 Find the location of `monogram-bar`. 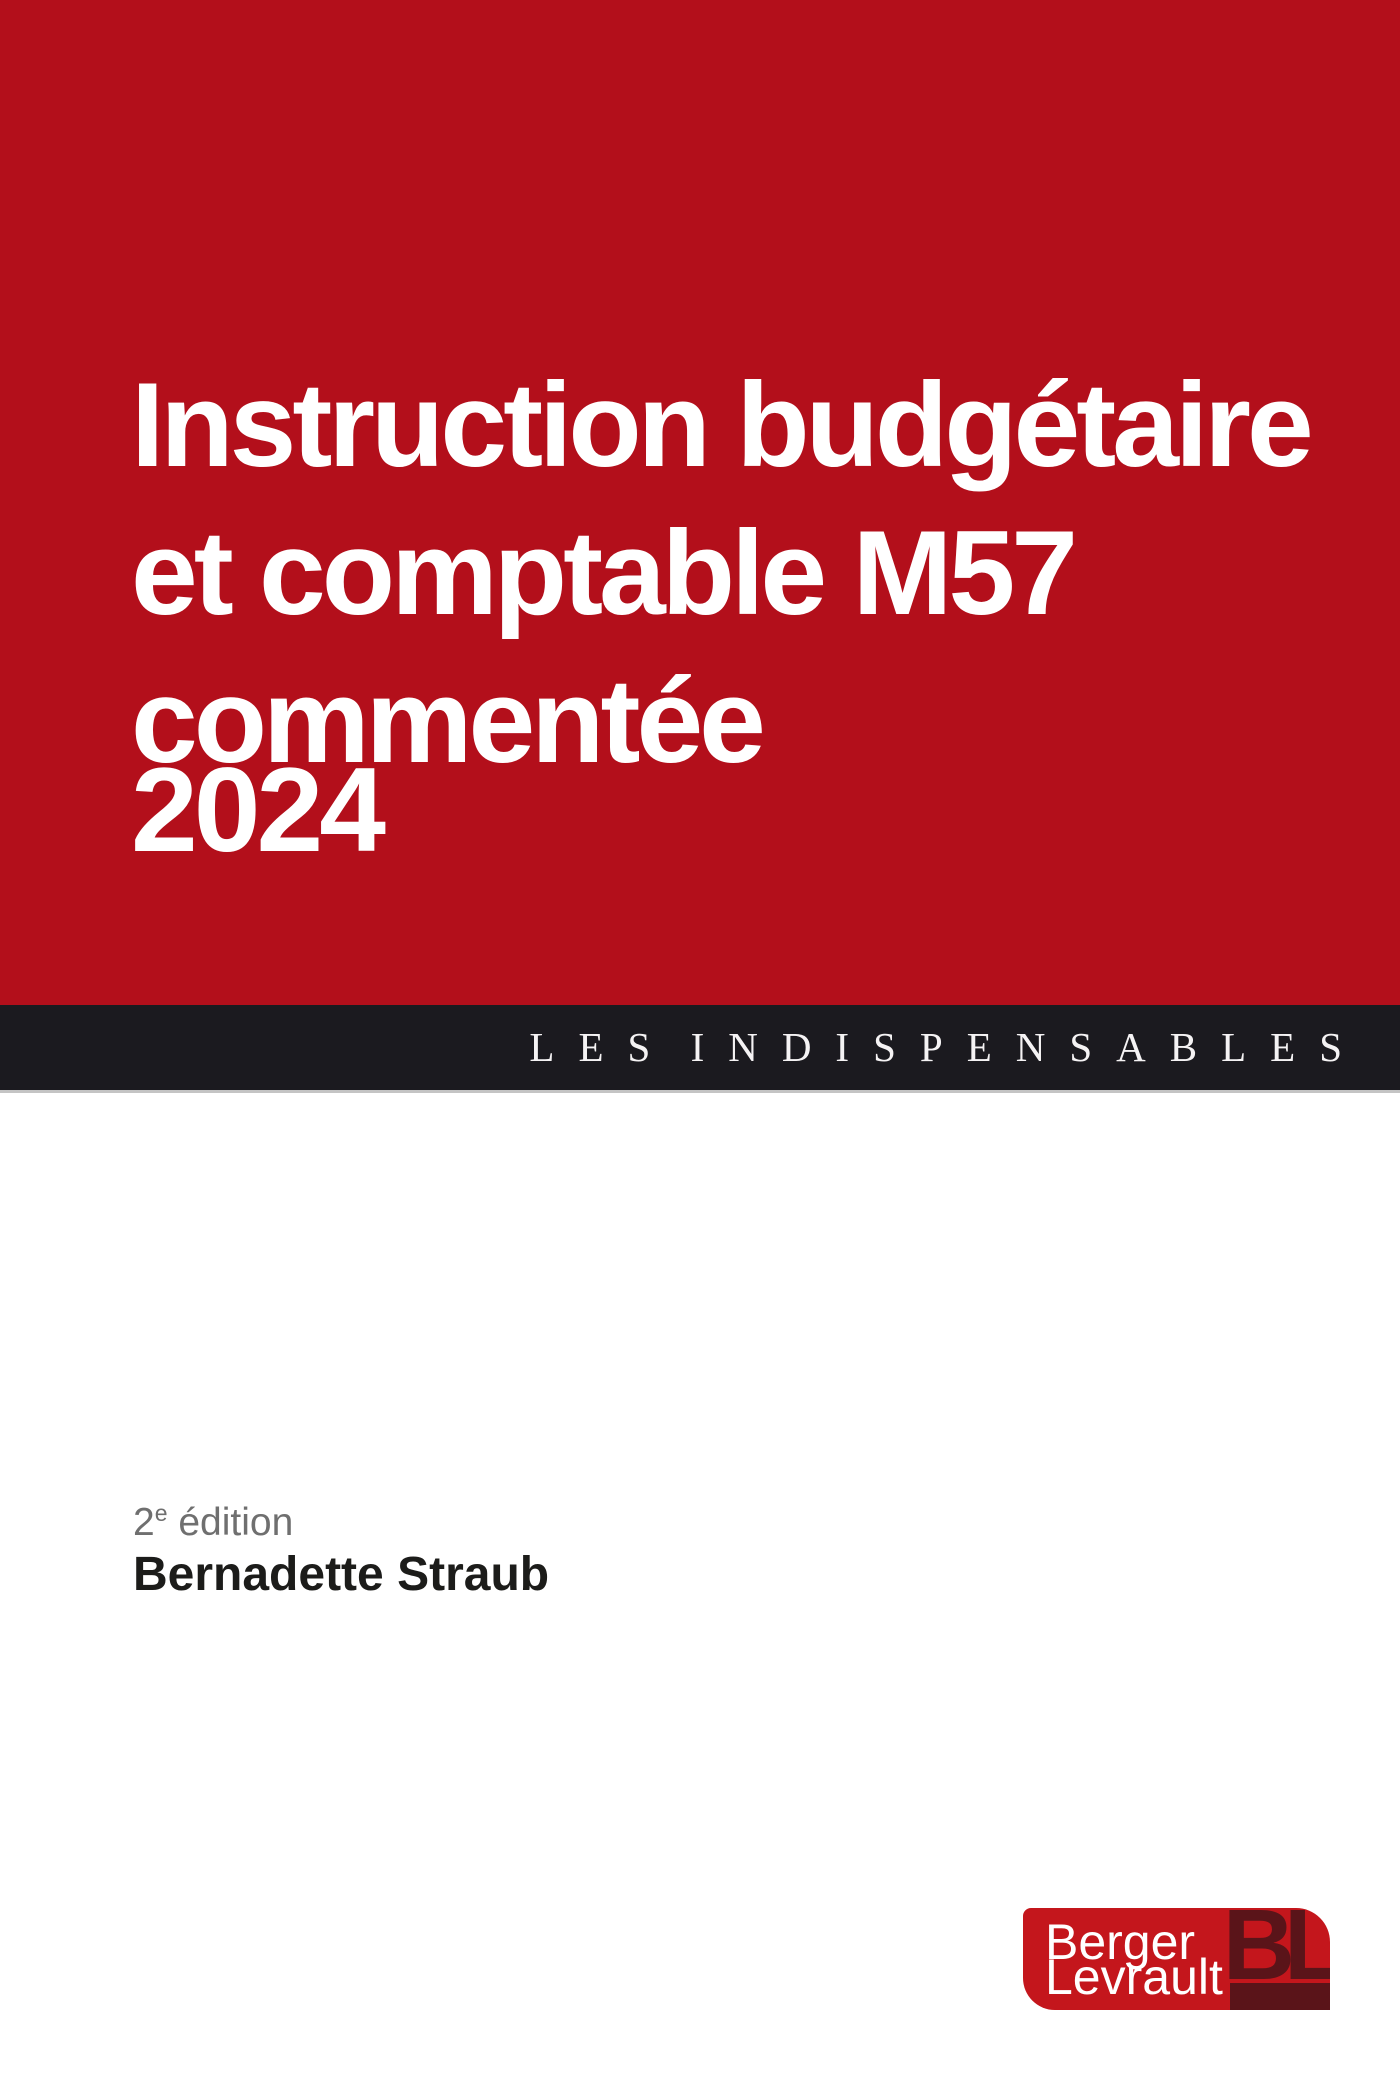

monogram-bar is located at coordinates (1280, 1996).